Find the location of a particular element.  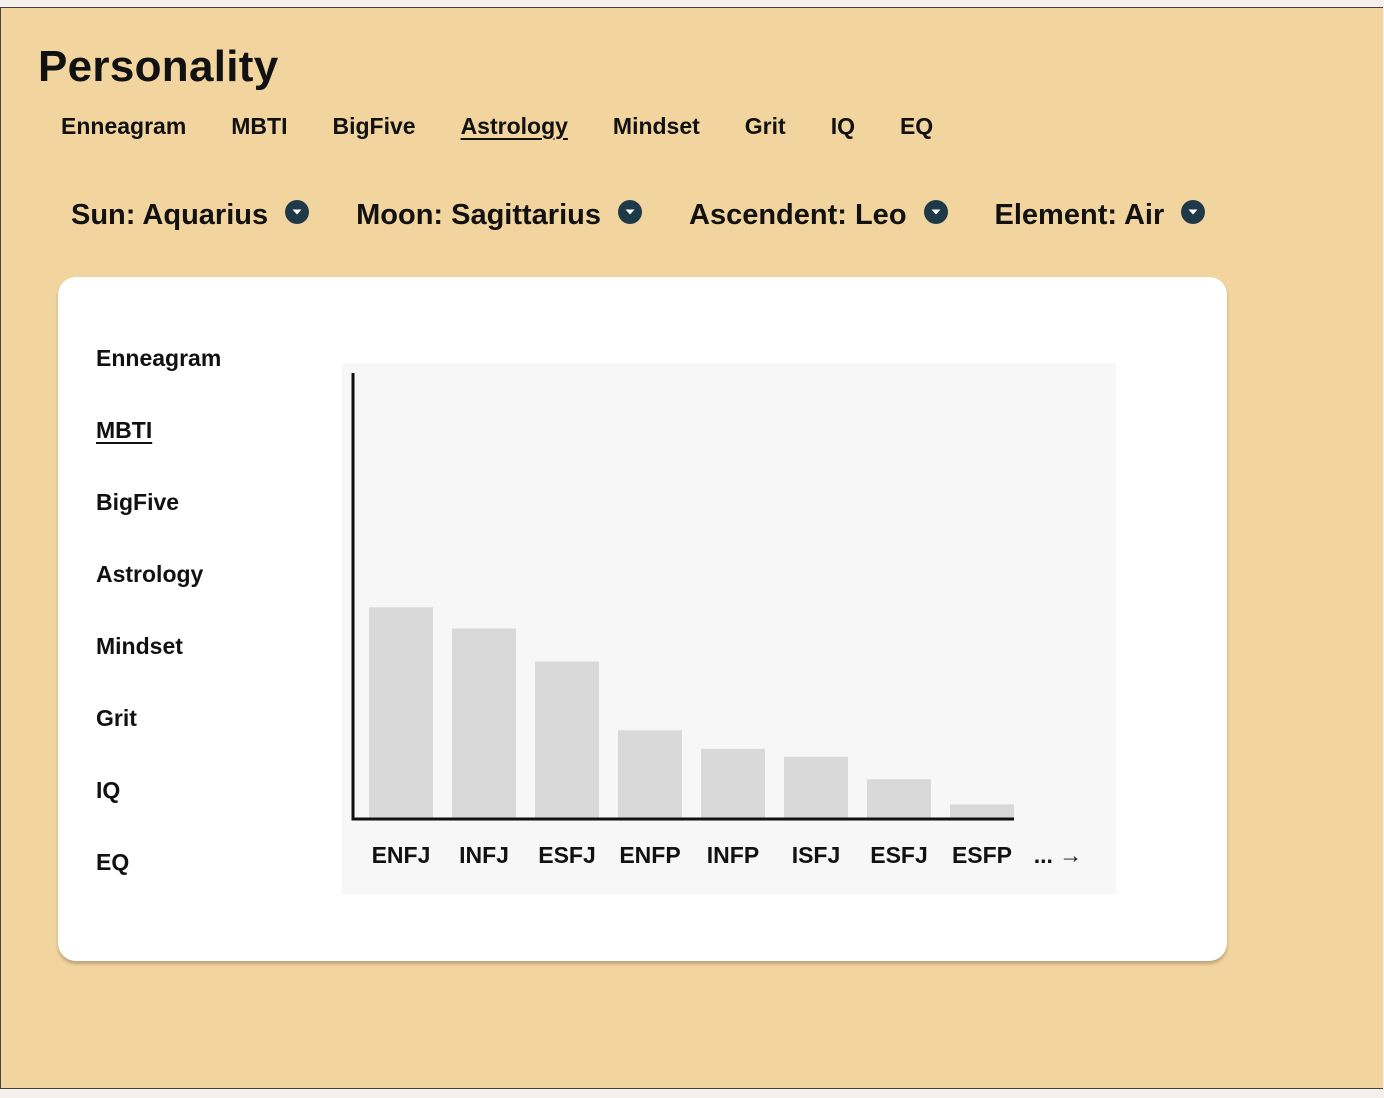

side-item-iq: IQ is located at coordinates (108, 790).